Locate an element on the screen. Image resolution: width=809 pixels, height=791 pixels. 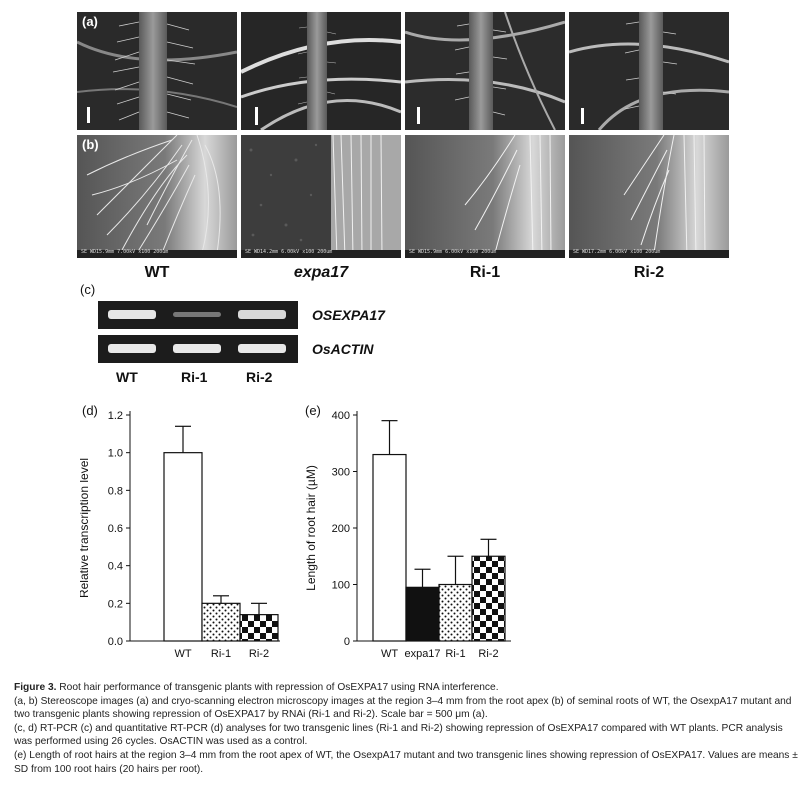
gel-row-label-osexpa17: OSEXPA17 is located at coordinates (348, 315).